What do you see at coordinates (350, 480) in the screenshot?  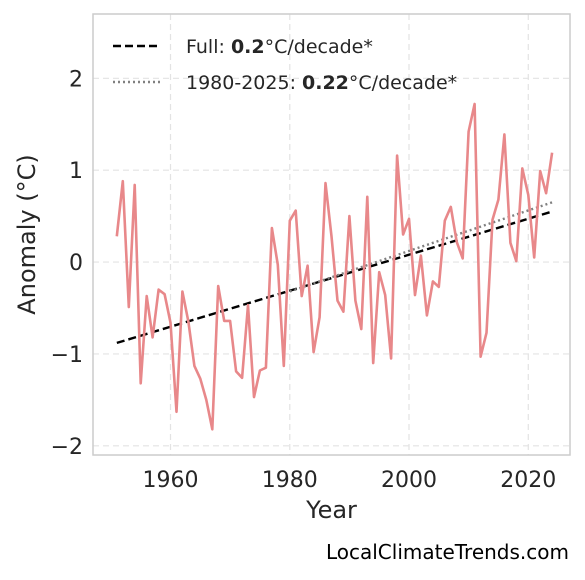 I see `x-ticks: 1960 1980 2000 2020` at bounding box center [350, 480].